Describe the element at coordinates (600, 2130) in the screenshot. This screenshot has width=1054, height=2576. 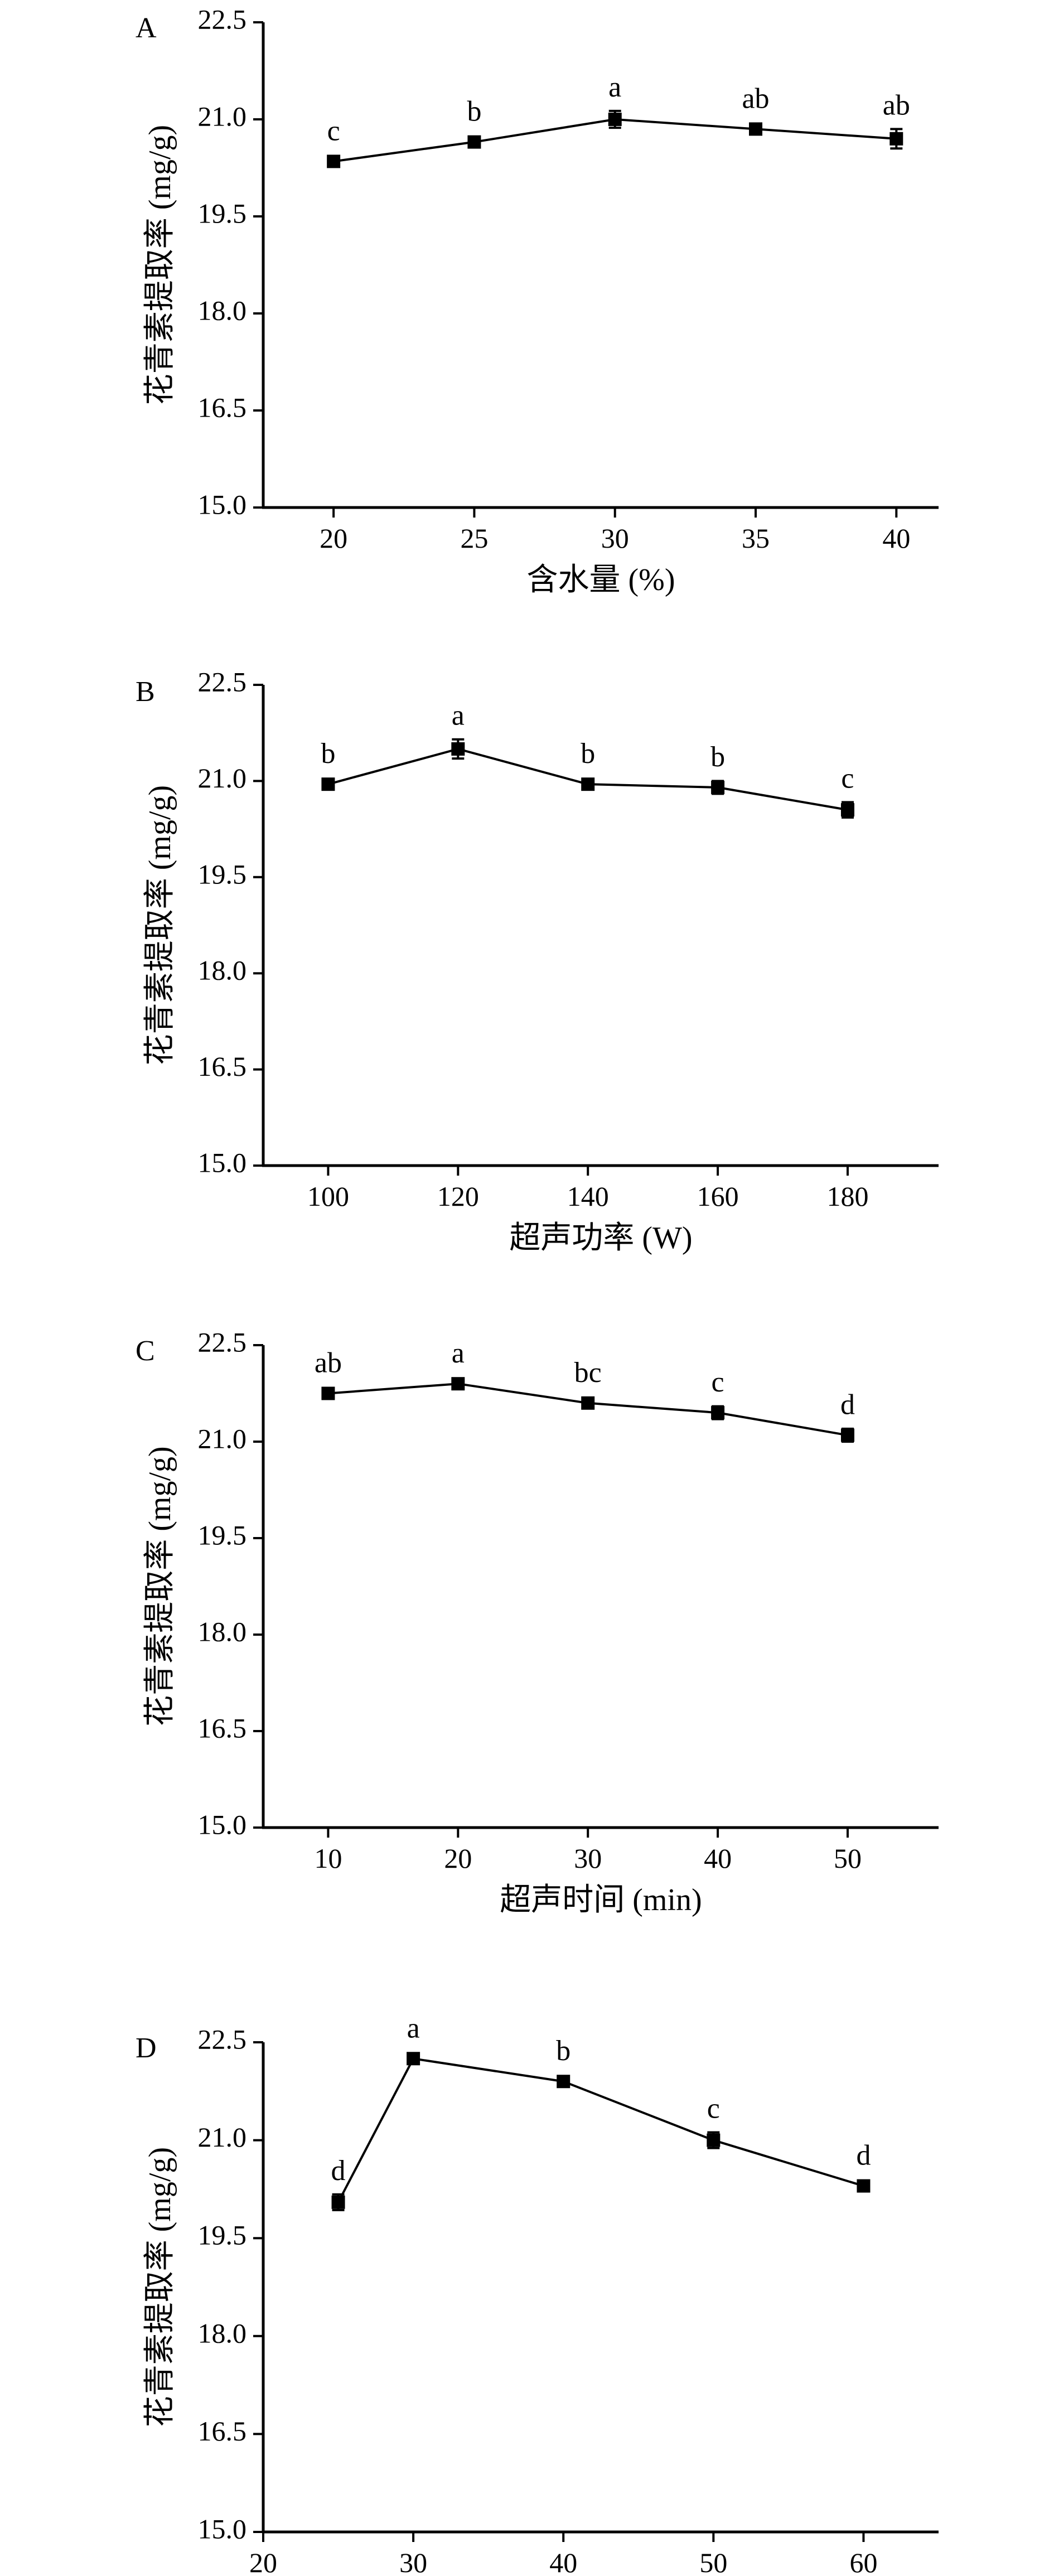
I see `series-line` at that location.